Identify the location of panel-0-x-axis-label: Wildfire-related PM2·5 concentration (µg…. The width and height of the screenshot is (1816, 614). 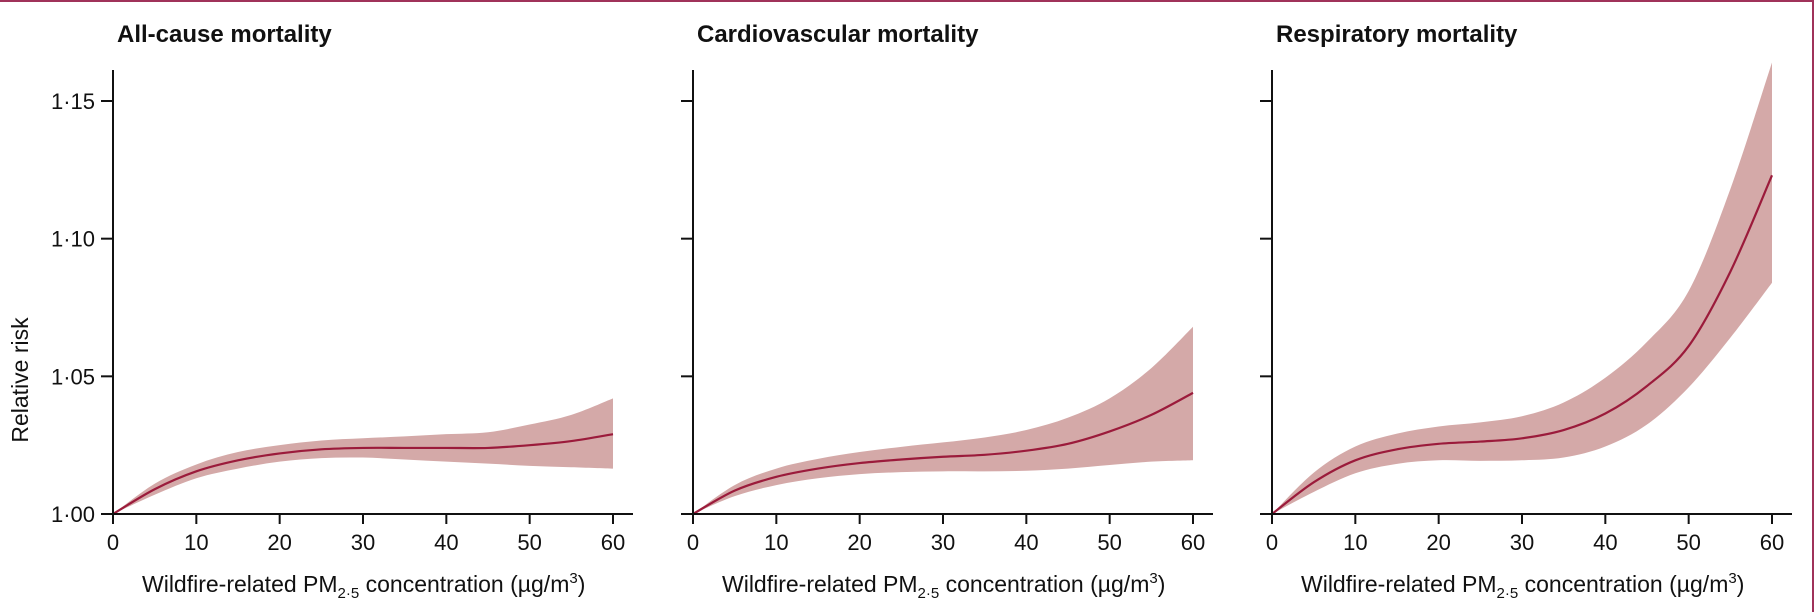
(363, 586).